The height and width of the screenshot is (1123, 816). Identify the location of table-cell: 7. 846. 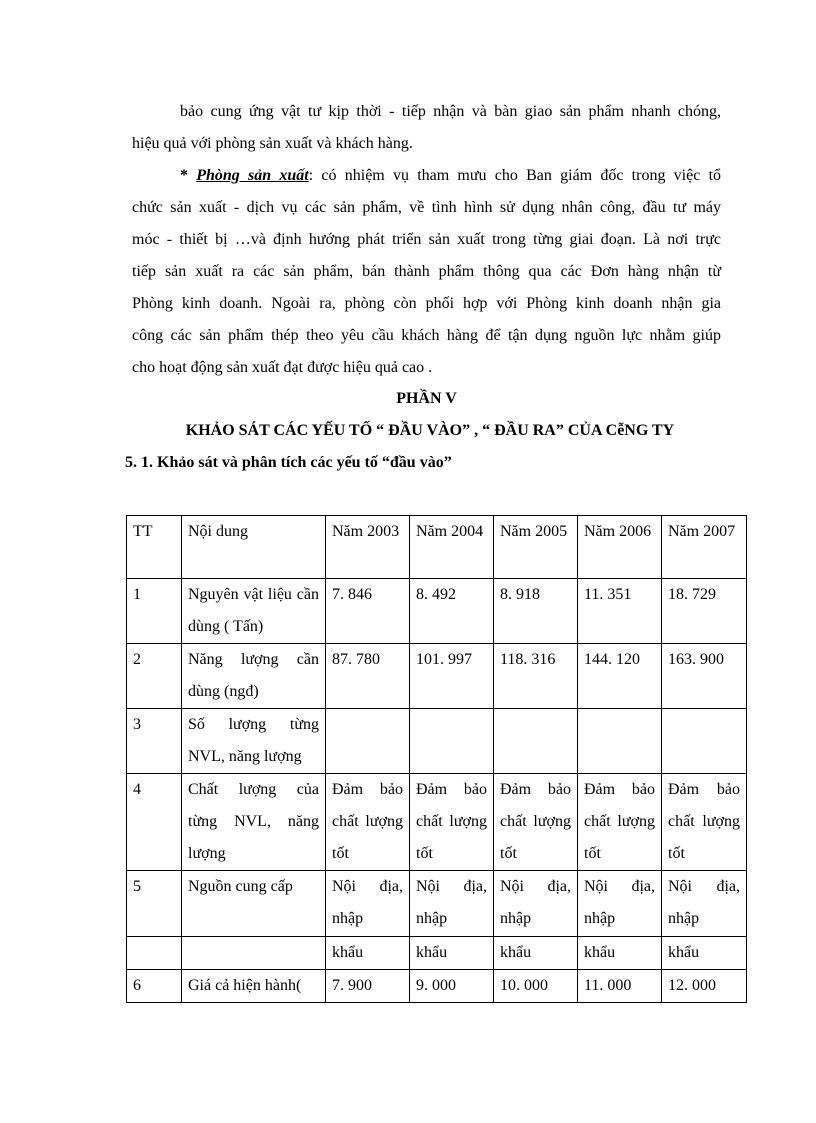
(367, 611).